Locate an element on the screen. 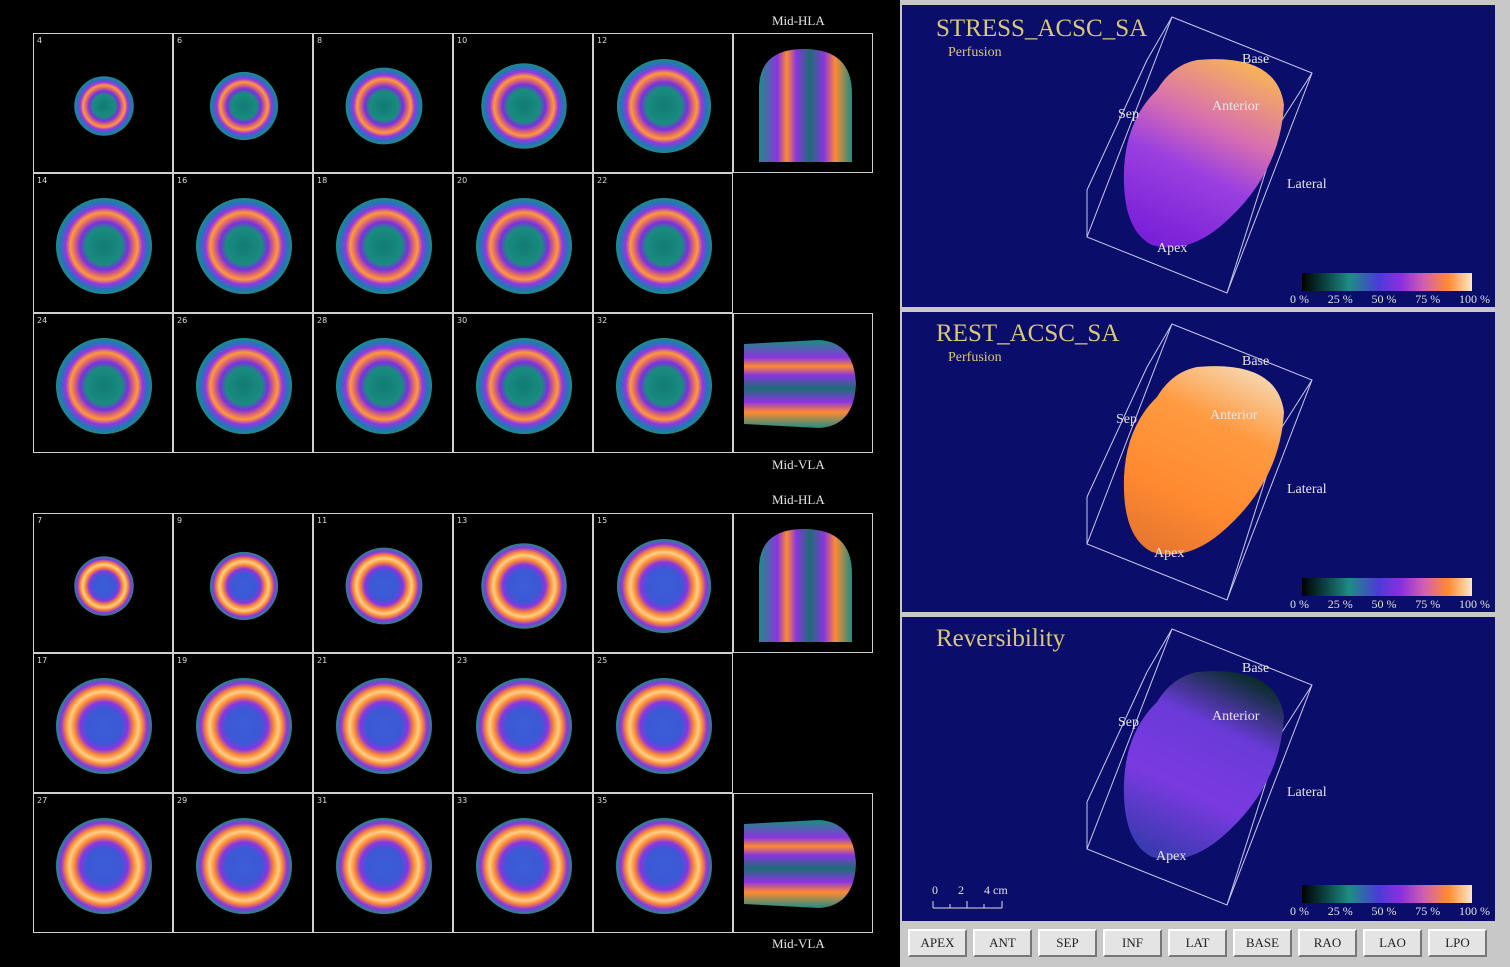 Image resolution: width=1510 pixels, height=967 pixels. view-lat-button: LAT is located at coordinates (1197, 943).